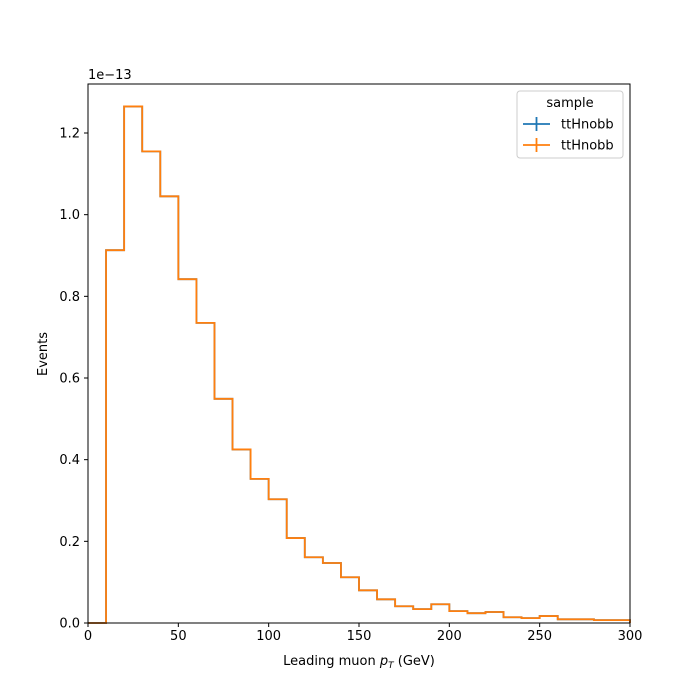  What do you see at coordinates (69, 379) in the screenshot?
I see `y-tick-label: 0.6` at bounding box center [69, 379].